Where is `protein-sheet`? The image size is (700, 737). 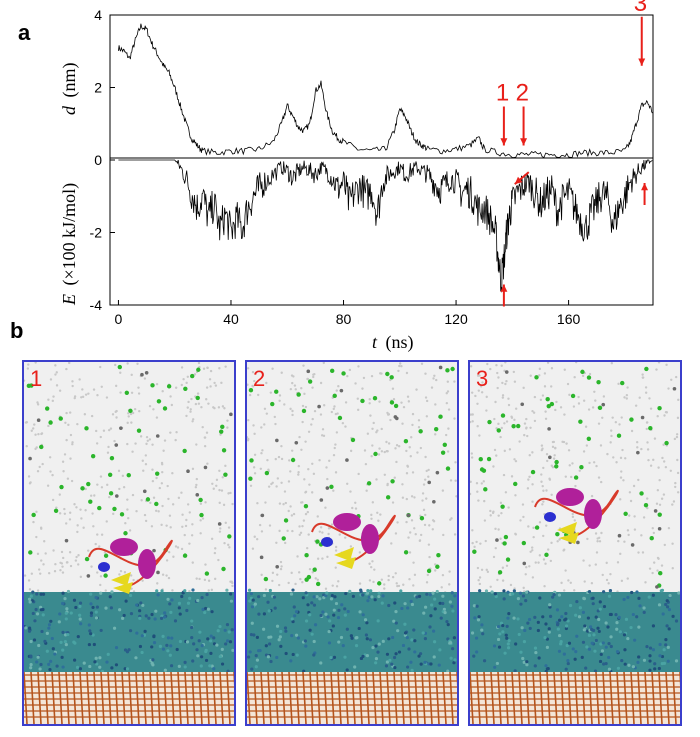
protein-sheet is located at coordinates (123, 588).